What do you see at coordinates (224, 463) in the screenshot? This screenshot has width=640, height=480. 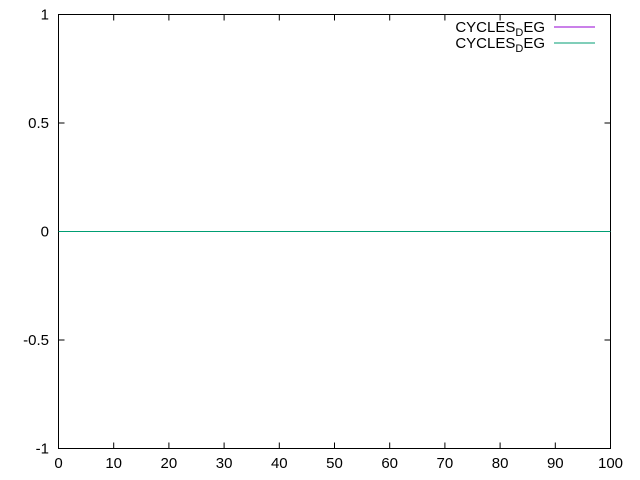 I see `x-tick-label-3: 30` at bounding box center [224, 463].